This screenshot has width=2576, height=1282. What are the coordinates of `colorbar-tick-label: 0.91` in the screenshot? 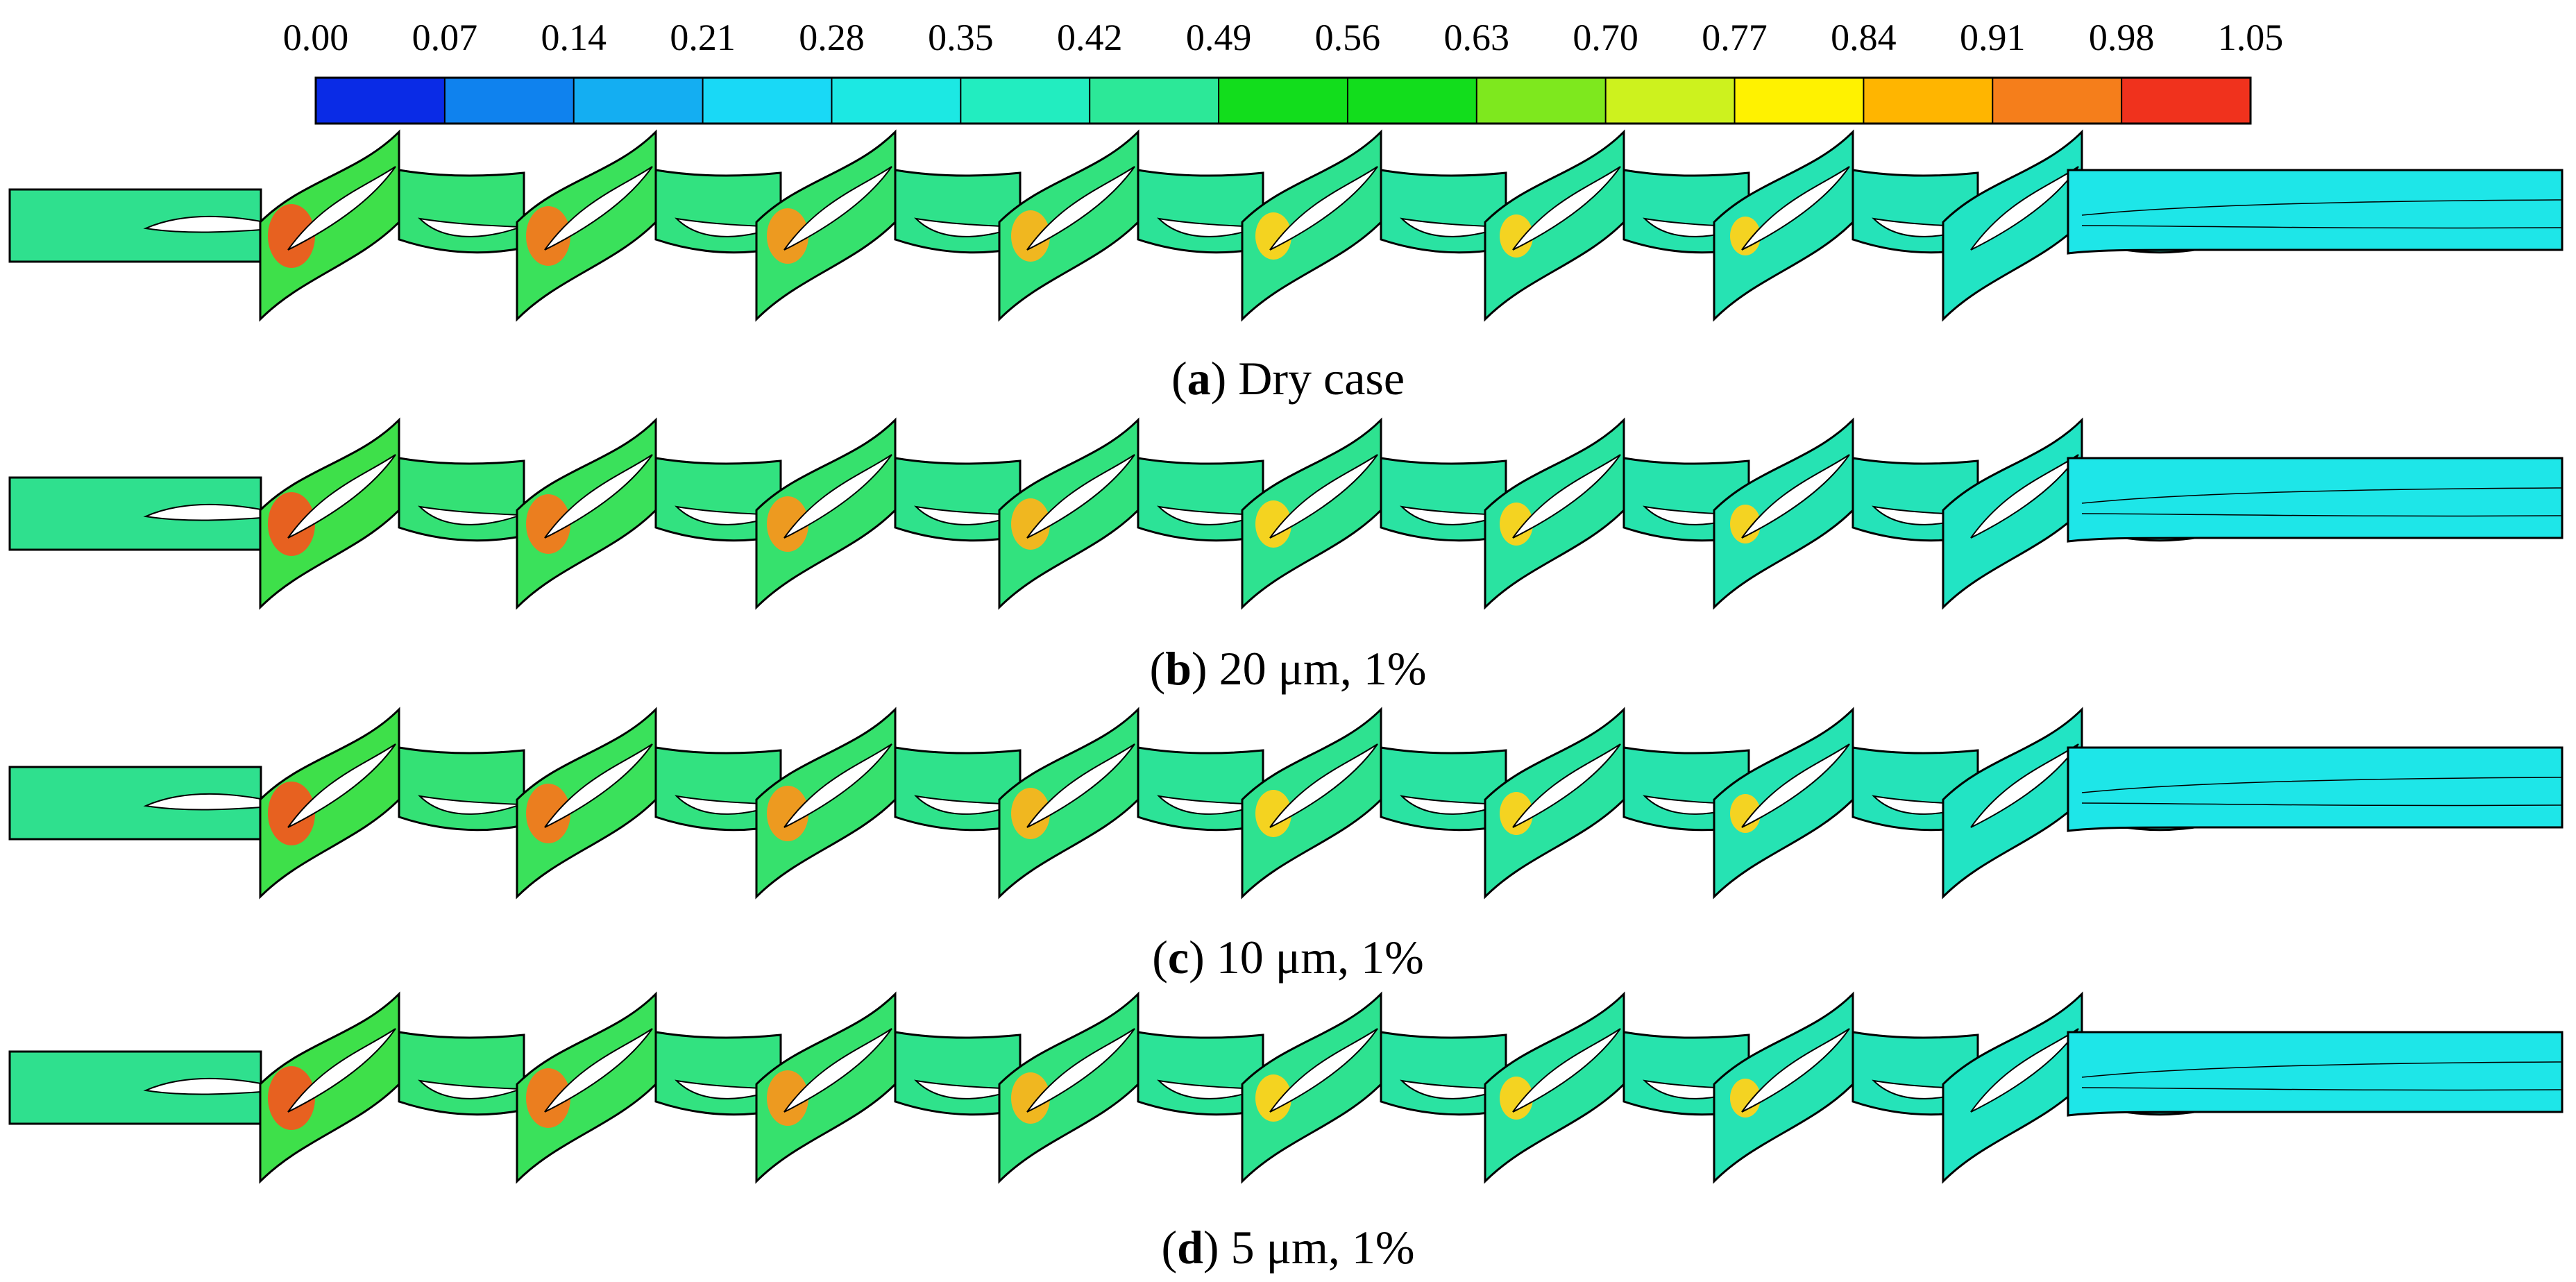 It's located at (1993, 37).